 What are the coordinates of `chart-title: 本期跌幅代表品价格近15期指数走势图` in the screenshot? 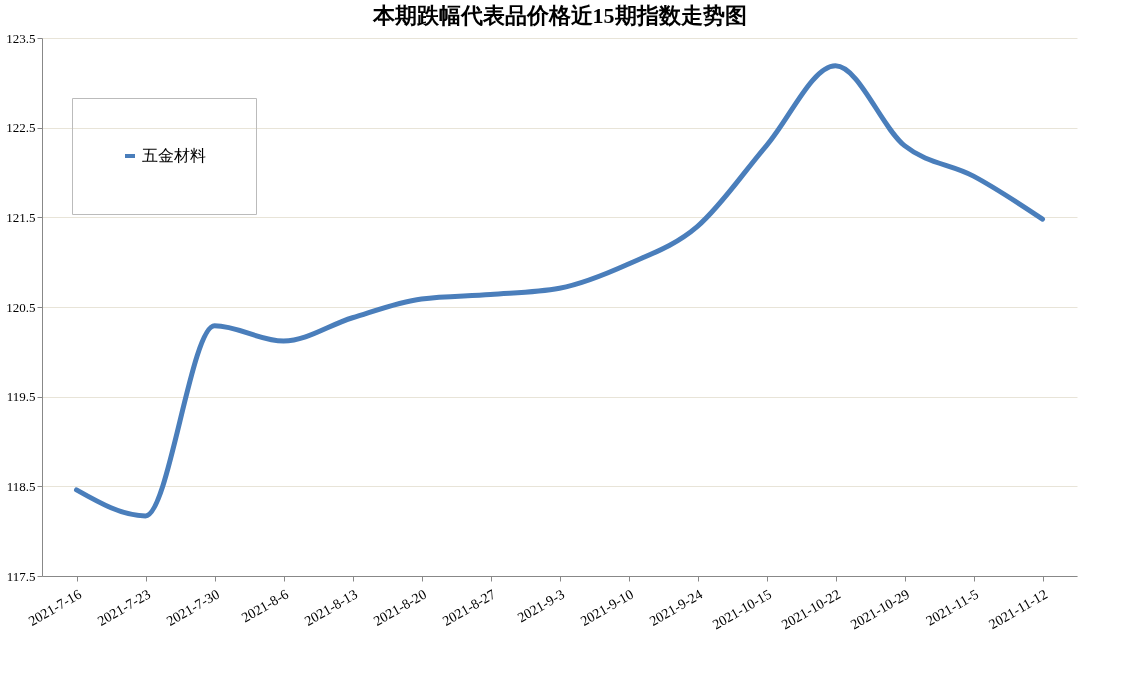 It's located at (559, 15).